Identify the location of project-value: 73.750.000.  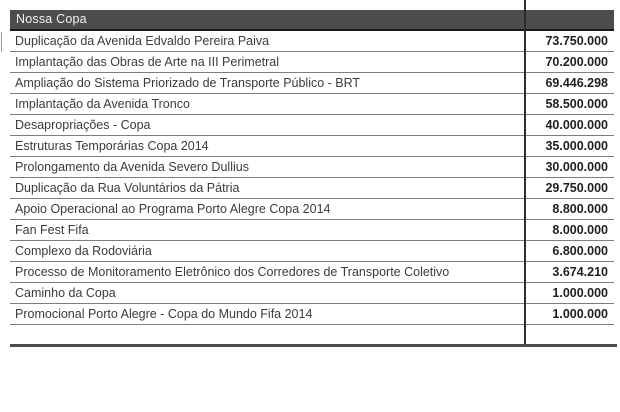
(576, 41).